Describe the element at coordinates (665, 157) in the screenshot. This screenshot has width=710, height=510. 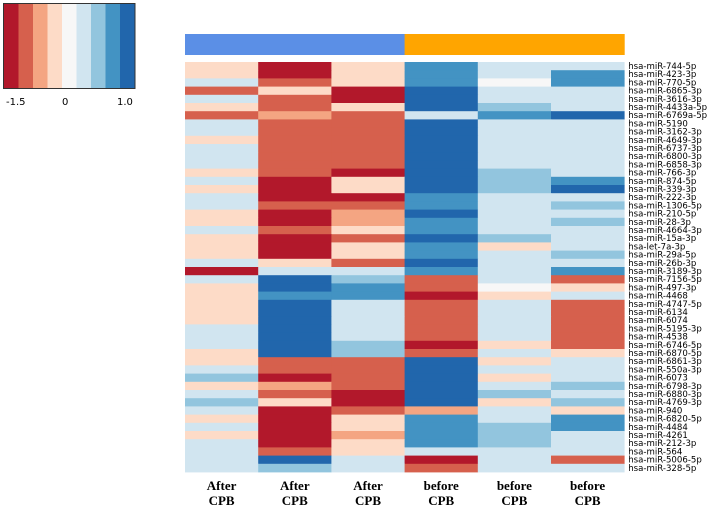
I see `row-label: hsa-miR-6800-3p` at that location.